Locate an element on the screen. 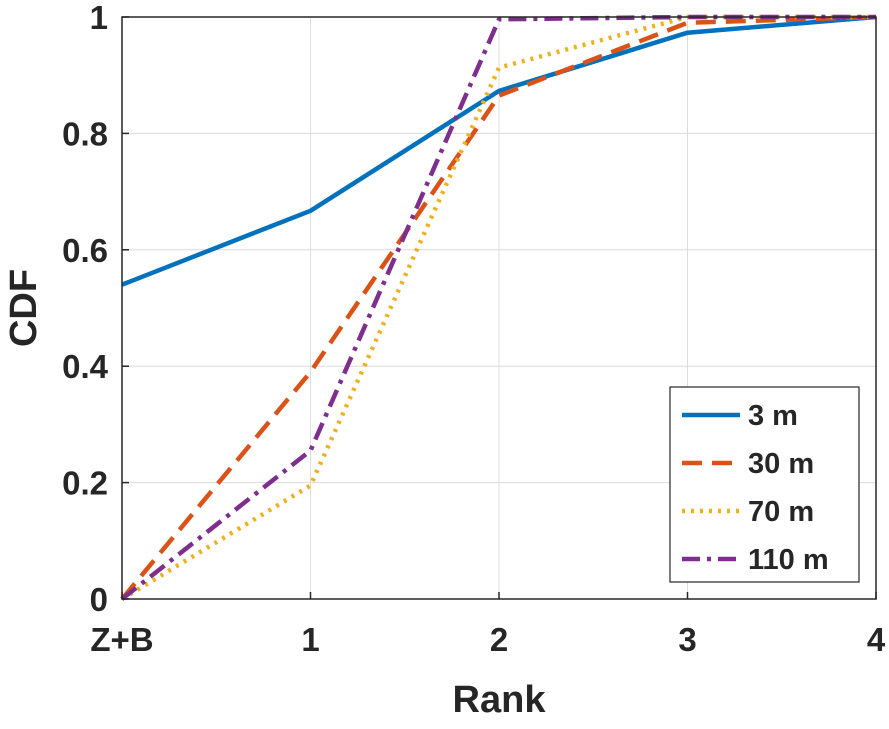  y-tick-label: 0.4 is located at coordinates (85, 366).